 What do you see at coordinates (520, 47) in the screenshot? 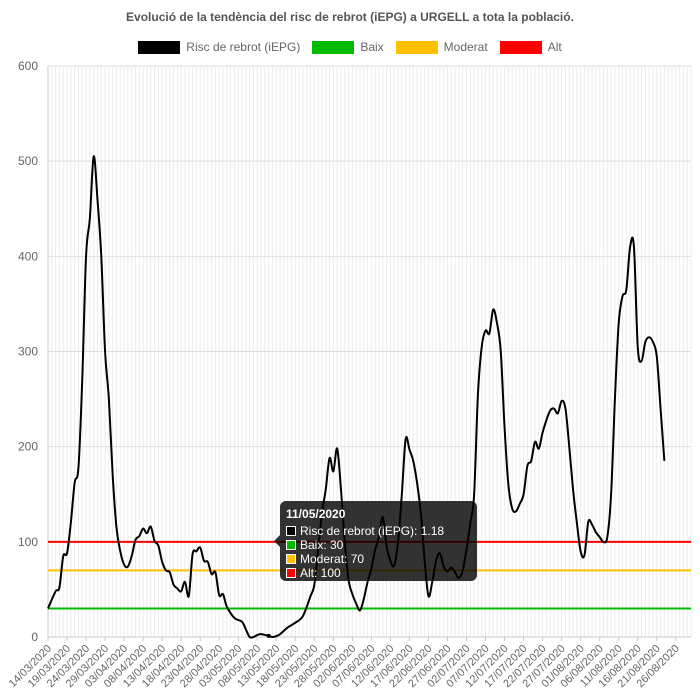
I see `legend-swatch-alt` at bounding box center [520, 47].